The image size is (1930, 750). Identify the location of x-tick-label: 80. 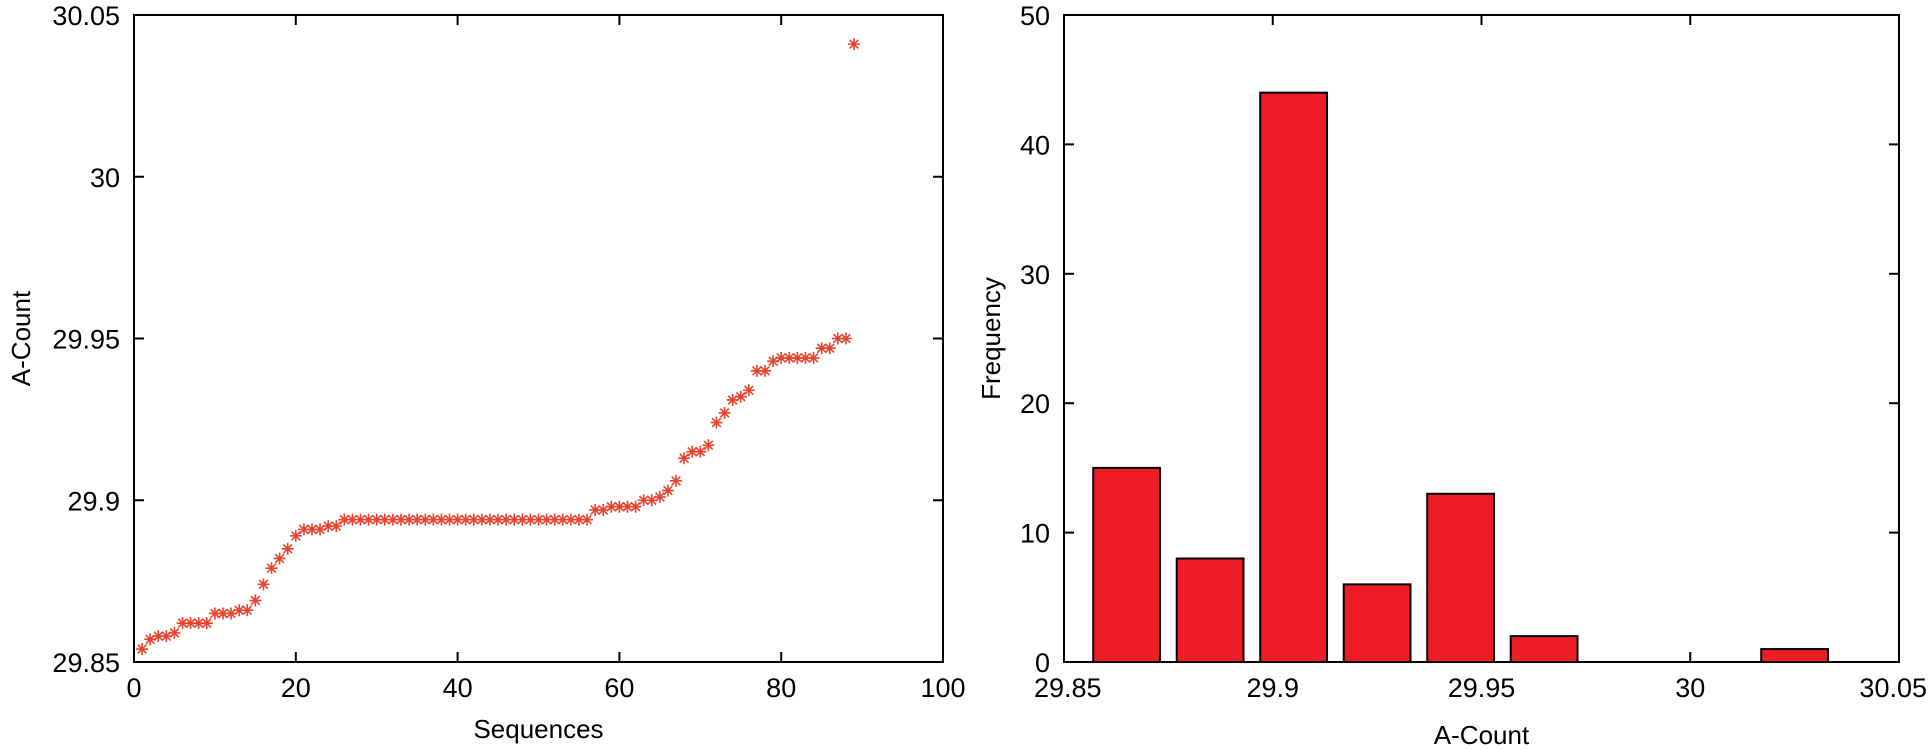
(781, 688).